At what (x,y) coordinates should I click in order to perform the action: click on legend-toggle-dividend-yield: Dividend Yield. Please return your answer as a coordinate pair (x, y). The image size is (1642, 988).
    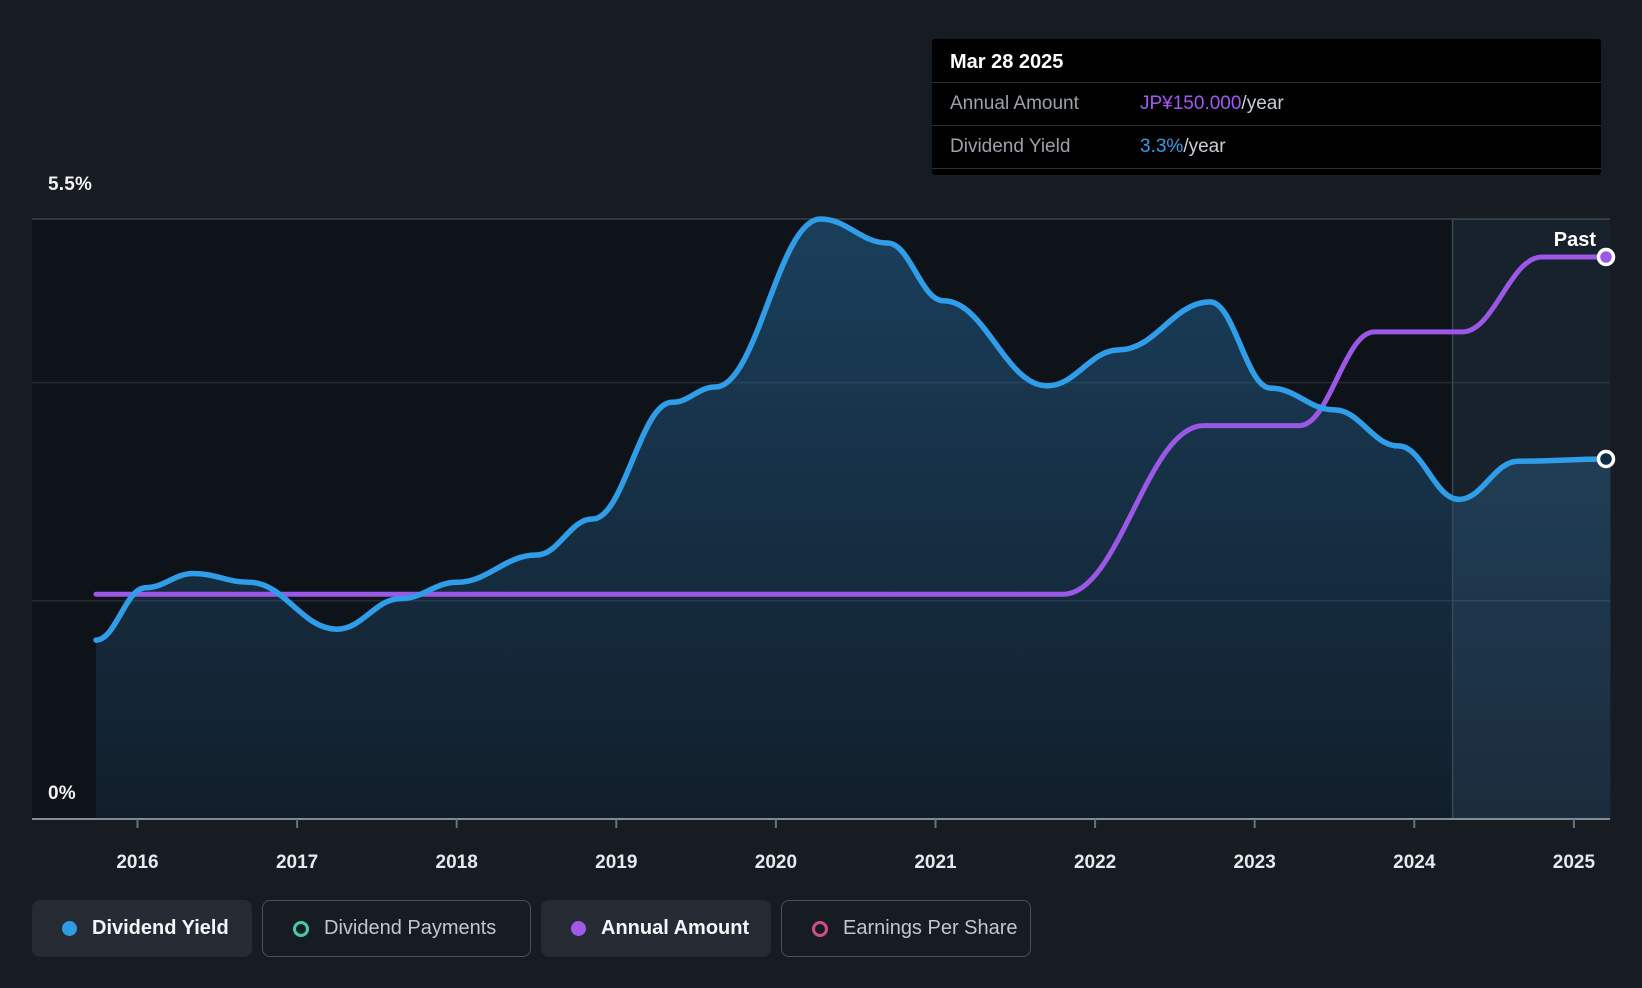
    Looking at the image, I should click on (142, 928).